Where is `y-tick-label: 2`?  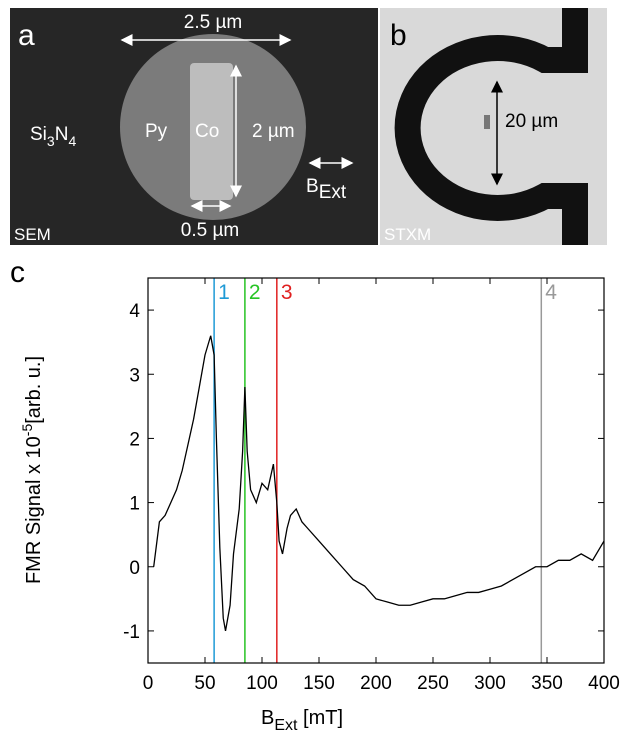
y-tick-label: 2 is located at coordinates (134, 439).